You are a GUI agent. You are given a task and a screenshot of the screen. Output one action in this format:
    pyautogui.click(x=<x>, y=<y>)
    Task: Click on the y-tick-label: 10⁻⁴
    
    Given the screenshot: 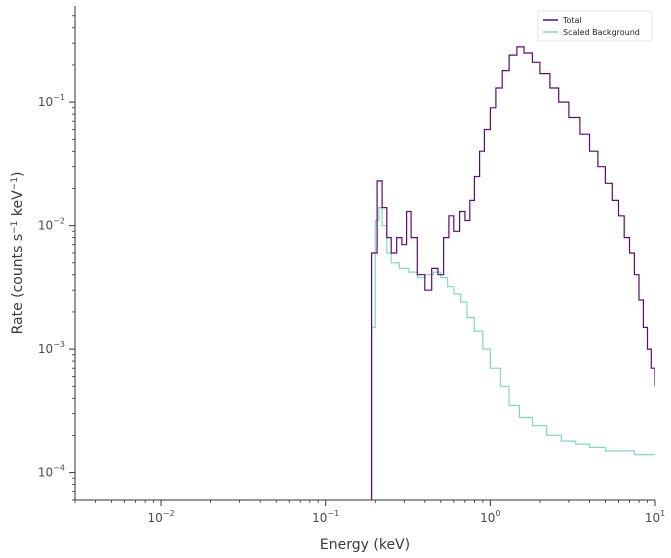 What is the action you would take?
    pyautogui.click(x=51, y=472)
    